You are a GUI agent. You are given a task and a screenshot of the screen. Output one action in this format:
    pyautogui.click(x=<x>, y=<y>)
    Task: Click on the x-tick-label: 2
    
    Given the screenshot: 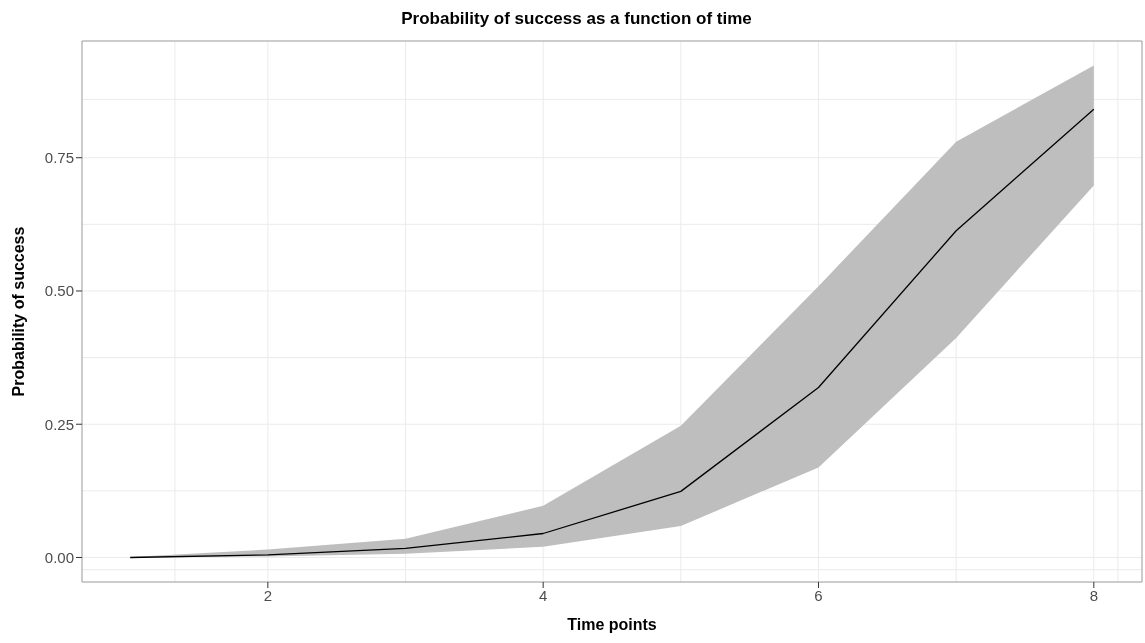 What is the action you would take?
    pyautogui.click(x=268, y=595)
    